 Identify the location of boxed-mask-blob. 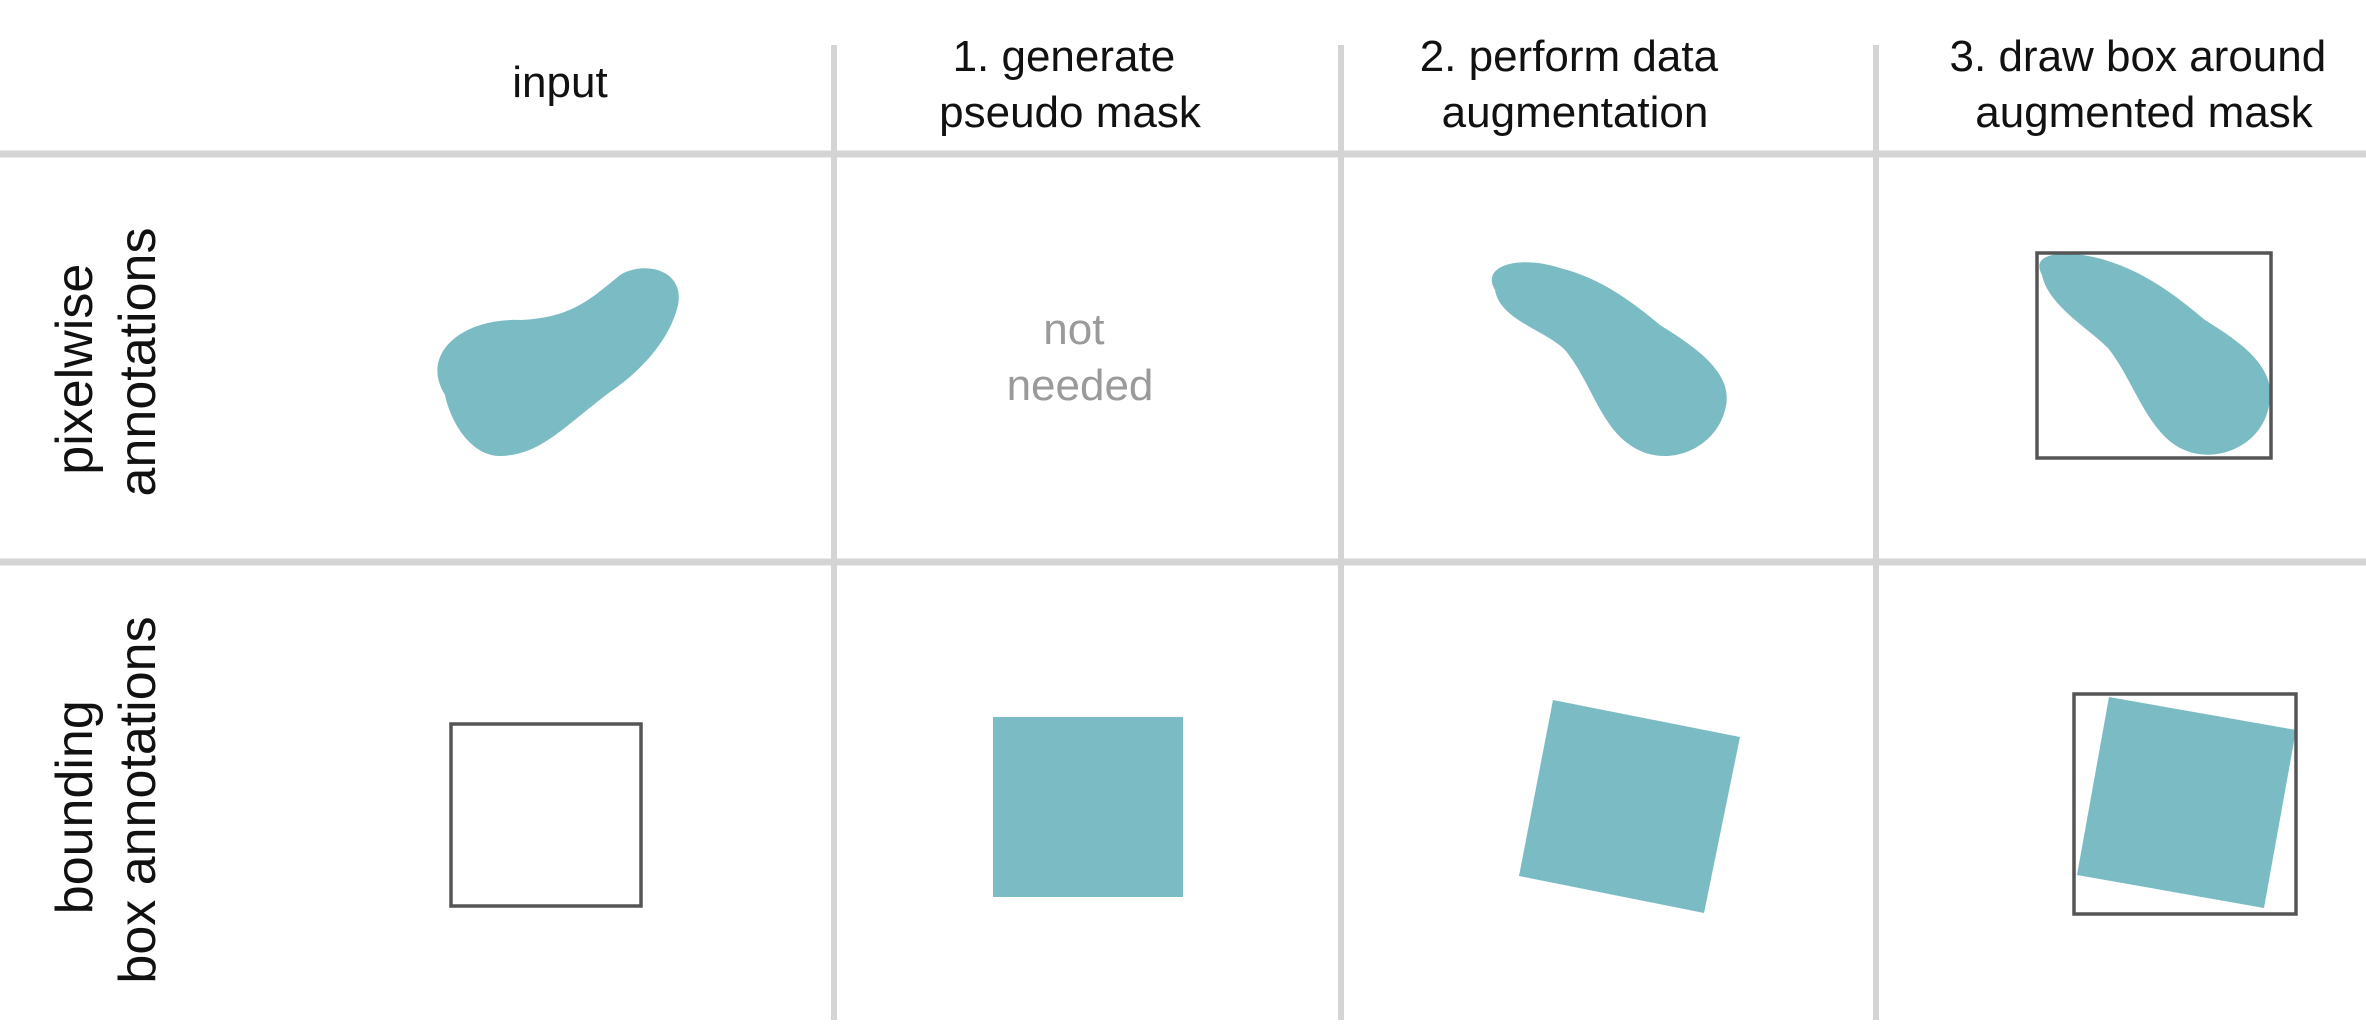
(2155, 354).